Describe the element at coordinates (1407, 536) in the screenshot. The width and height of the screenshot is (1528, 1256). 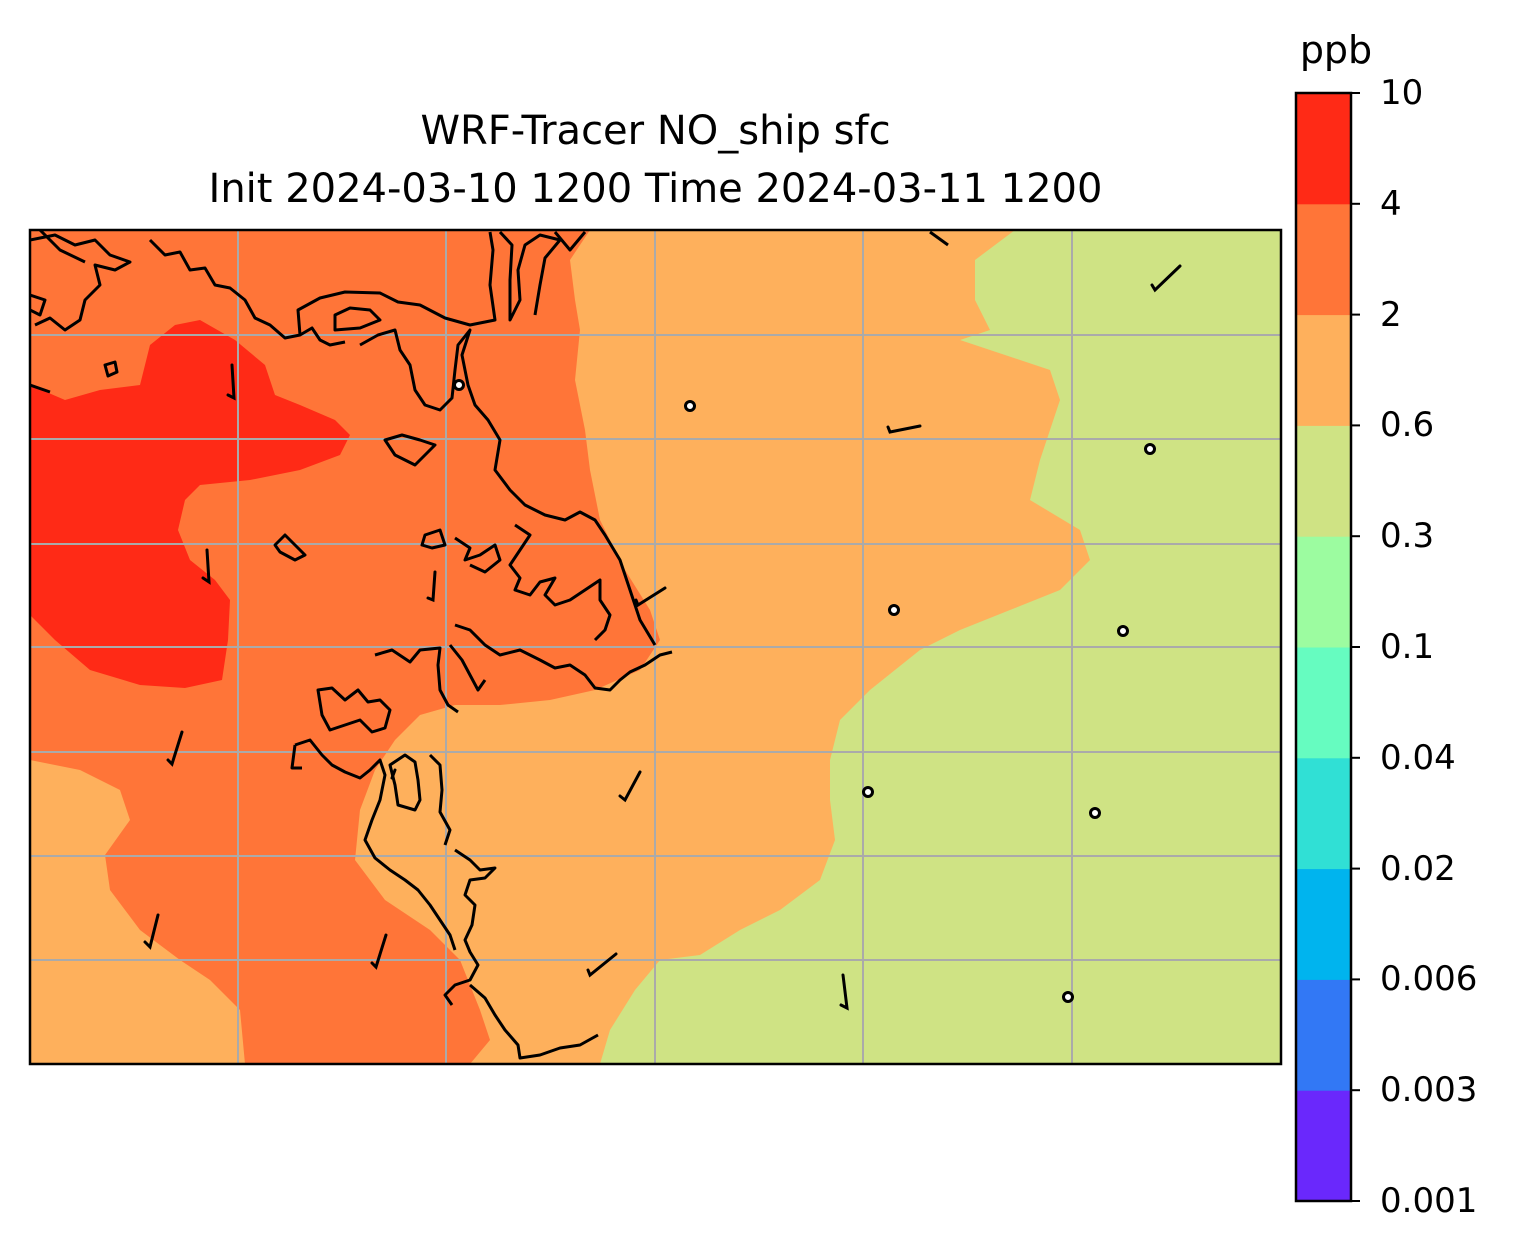
I see `colorbar-tick-label: 0.3` at that location.